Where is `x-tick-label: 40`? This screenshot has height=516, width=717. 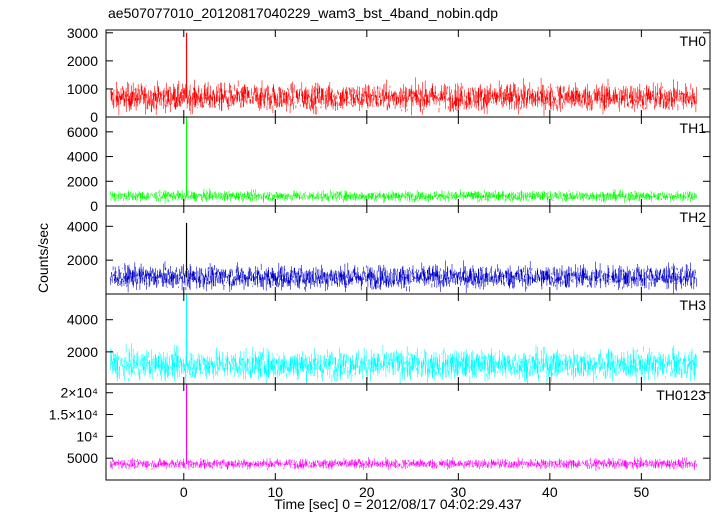
x-tick-label: 40 is located at coordinates (550, 492).